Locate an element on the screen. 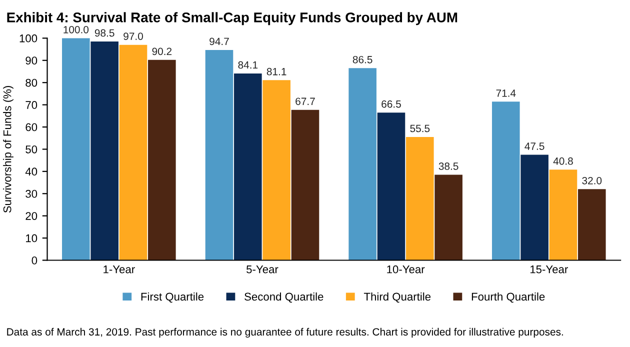 This screenshot has height=347, width=630. data-label: 32.0 is located at coordinates (592, 180).